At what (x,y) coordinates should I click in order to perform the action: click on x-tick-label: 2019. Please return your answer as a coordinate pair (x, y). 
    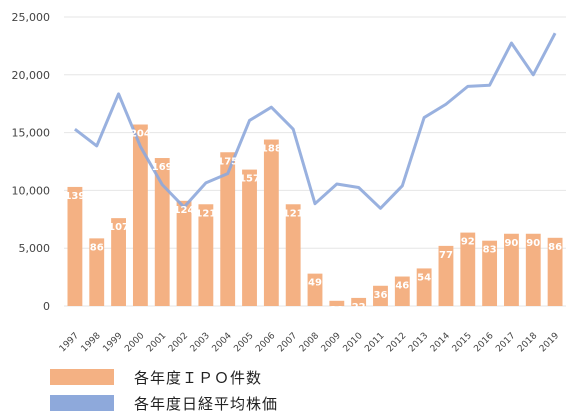
    Looking at the image, I should click on (549, 342).